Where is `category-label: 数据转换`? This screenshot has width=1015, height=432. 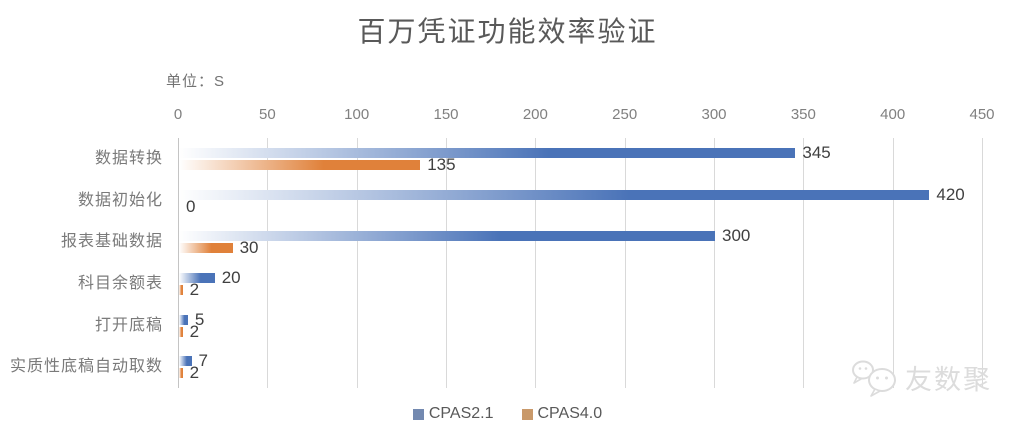
category-label: 数据转换 is located at coordinates (128, 158).